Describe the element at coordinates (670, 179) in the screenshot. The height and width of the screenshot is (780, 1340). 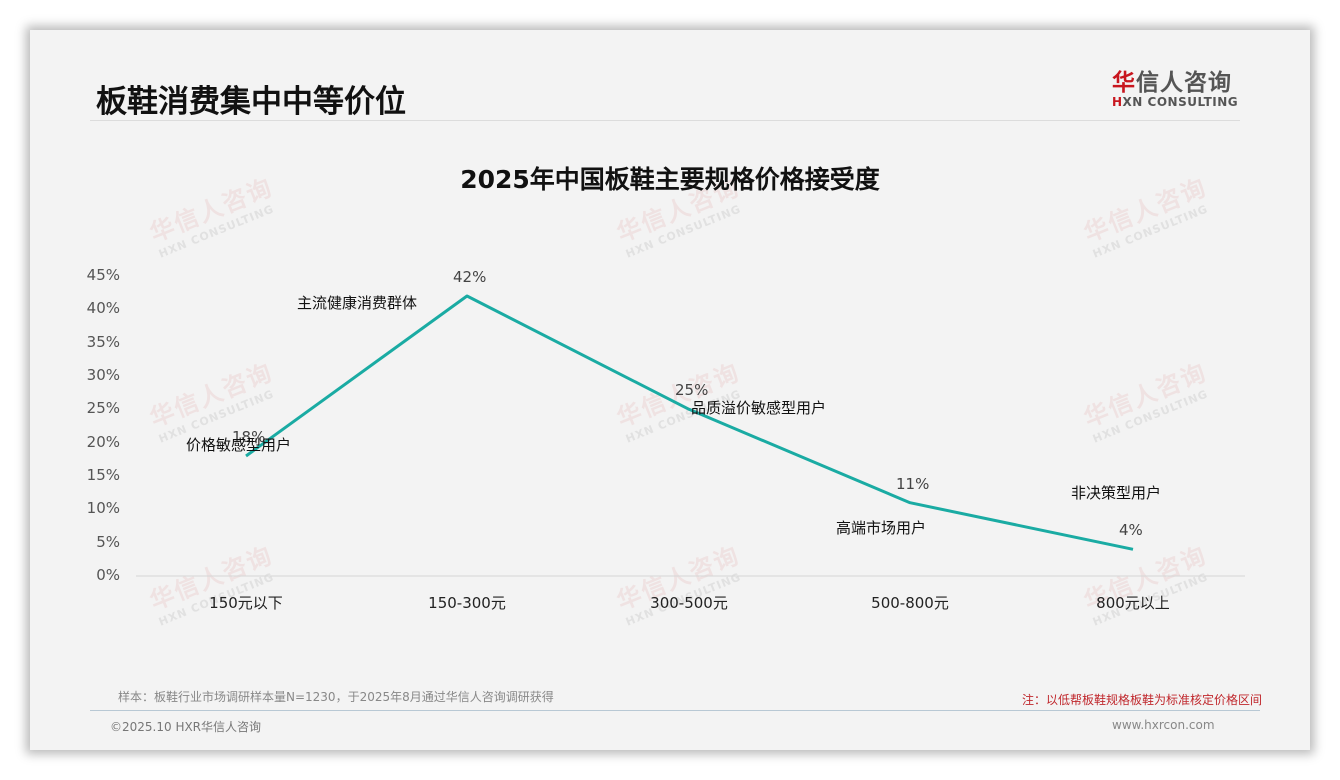
I see `chart-title: 2025年中国板鞋主要规格价格接受度` at that location.